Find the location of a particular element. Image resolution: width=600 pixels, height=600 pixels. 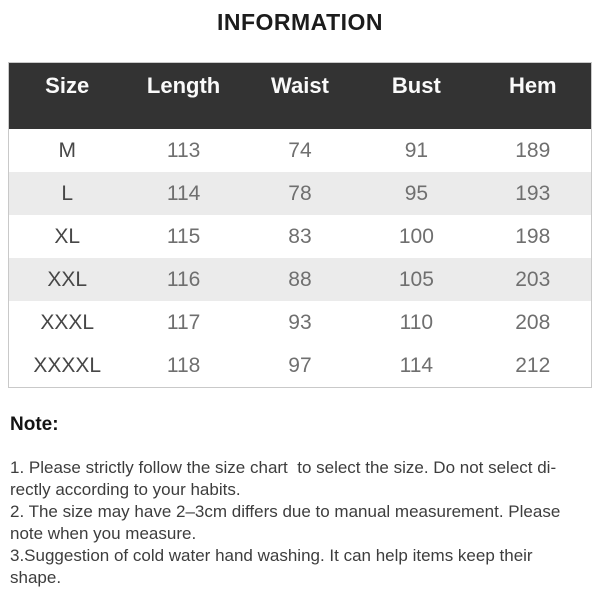

cell-size: XXXXL is located at coordinates (67, 365).